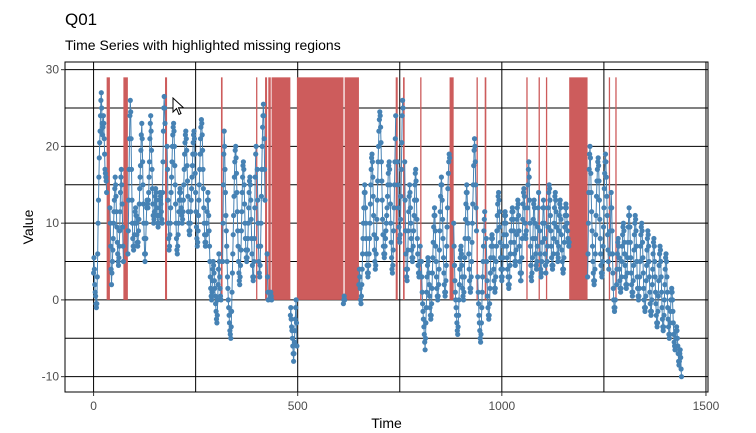 The image size is (756, 433). Describe the element at coordinates (93, 406) in the screenshot. I see `x-tick-label: 0` at that location.